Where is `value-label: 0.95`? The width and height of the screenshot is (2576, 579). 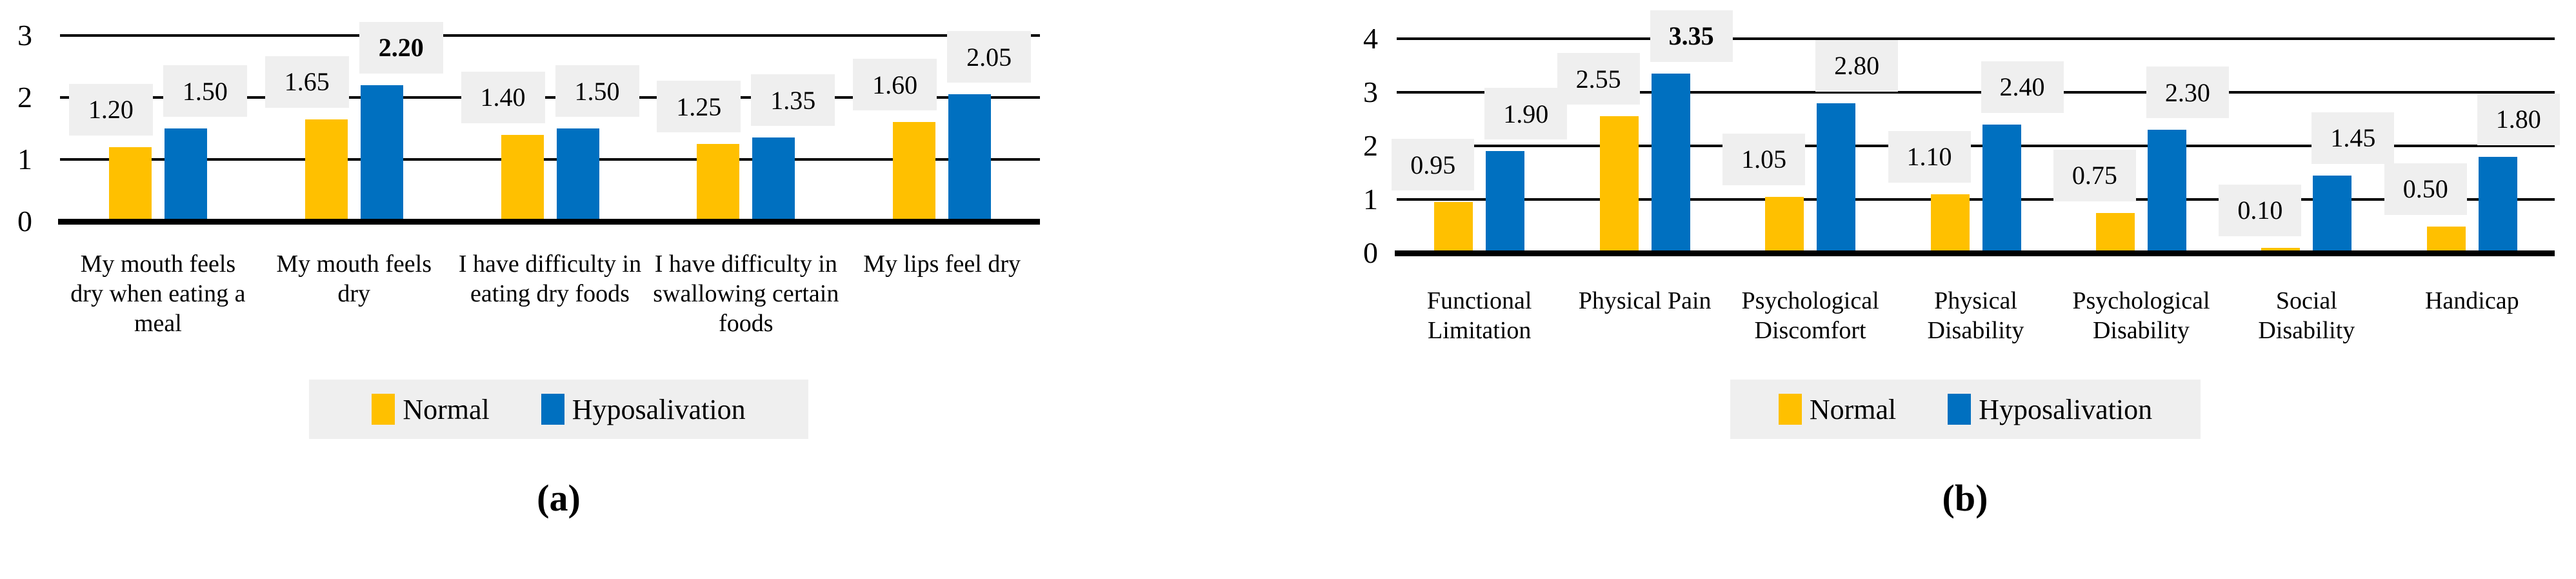 value-label: 0.95 is located at coordinates (1433, 165).